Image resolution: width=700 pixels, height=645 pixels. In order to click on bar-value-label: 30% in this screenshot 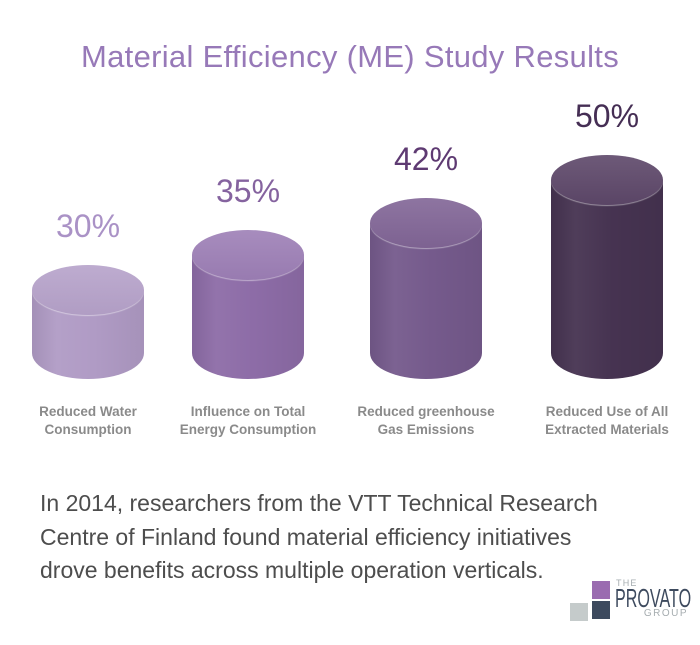, I will do `click(88, 226)`.